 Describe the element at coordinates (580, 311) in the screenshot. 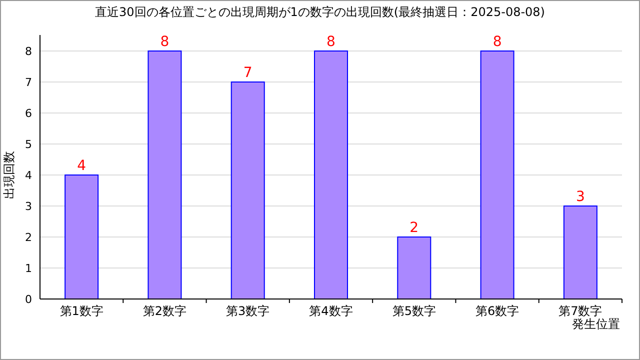

I see `x-tick-label: 第7数字` at that location.